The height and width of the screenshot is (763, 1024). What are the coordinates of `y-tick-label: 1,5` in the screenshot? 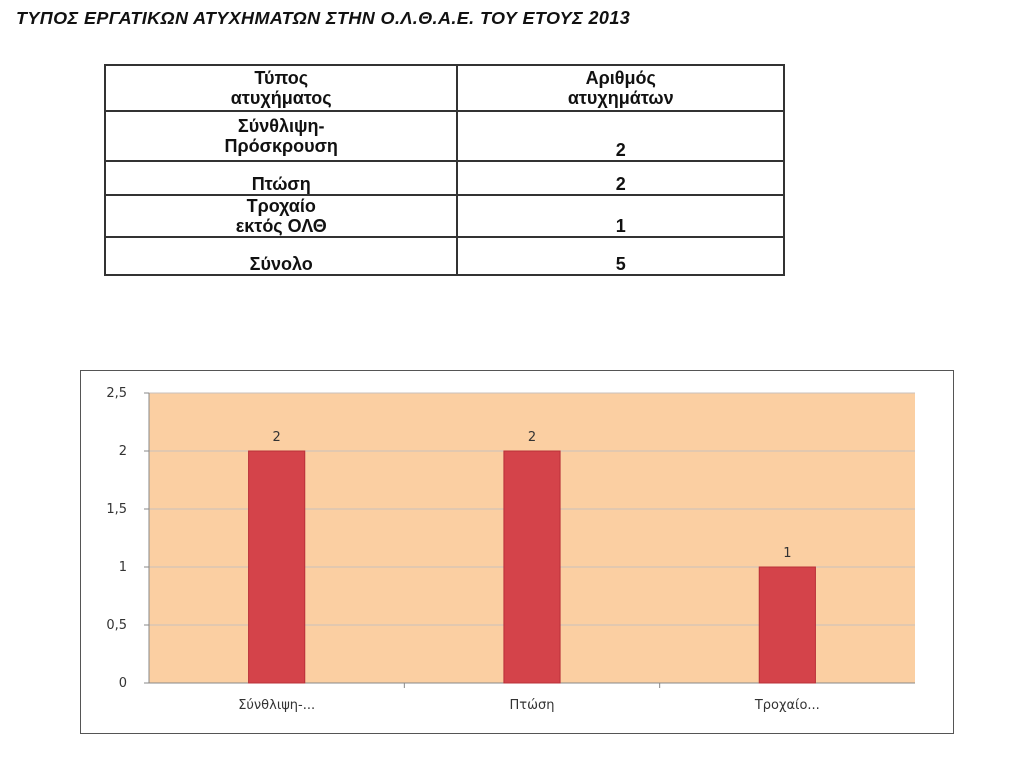 It's located at (116, 509).